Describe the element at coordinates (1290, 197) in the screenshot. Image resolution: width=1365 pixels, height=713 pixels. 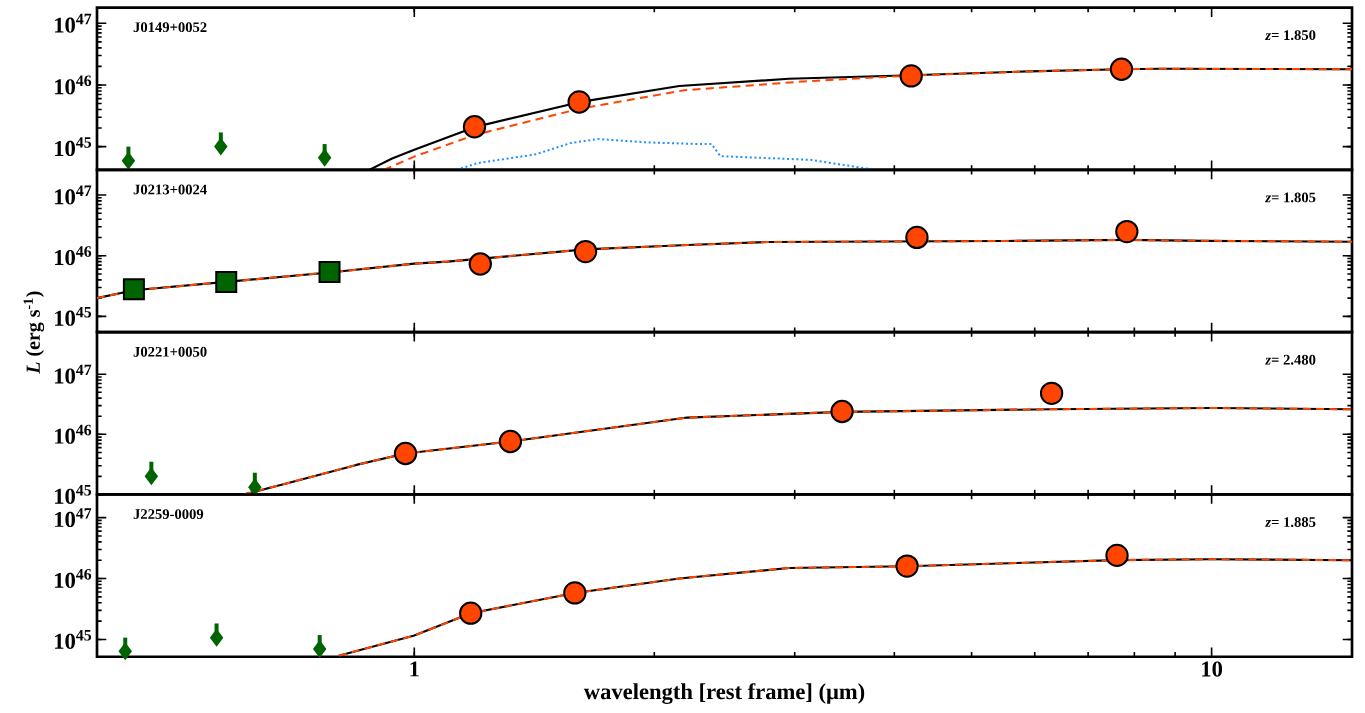
I see `annotation: z= 1.805` at that location.